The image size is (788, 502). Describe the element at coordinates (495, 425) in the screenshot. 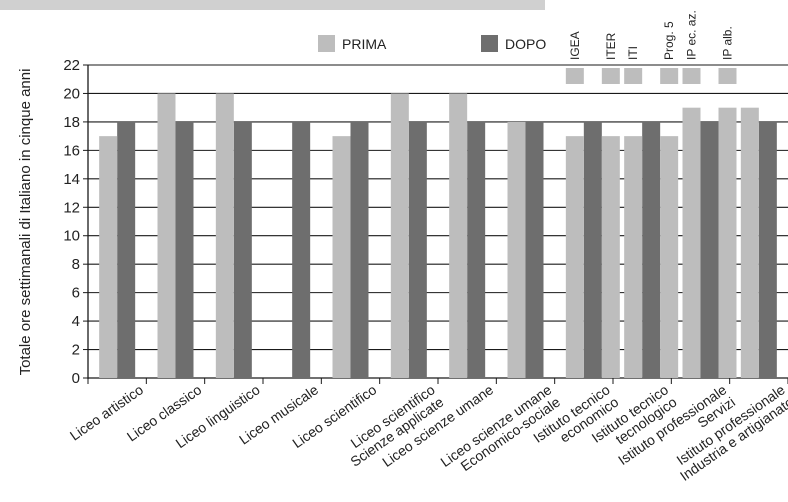

I see `x-category-label-line: Liceo scienze umane` at that location.